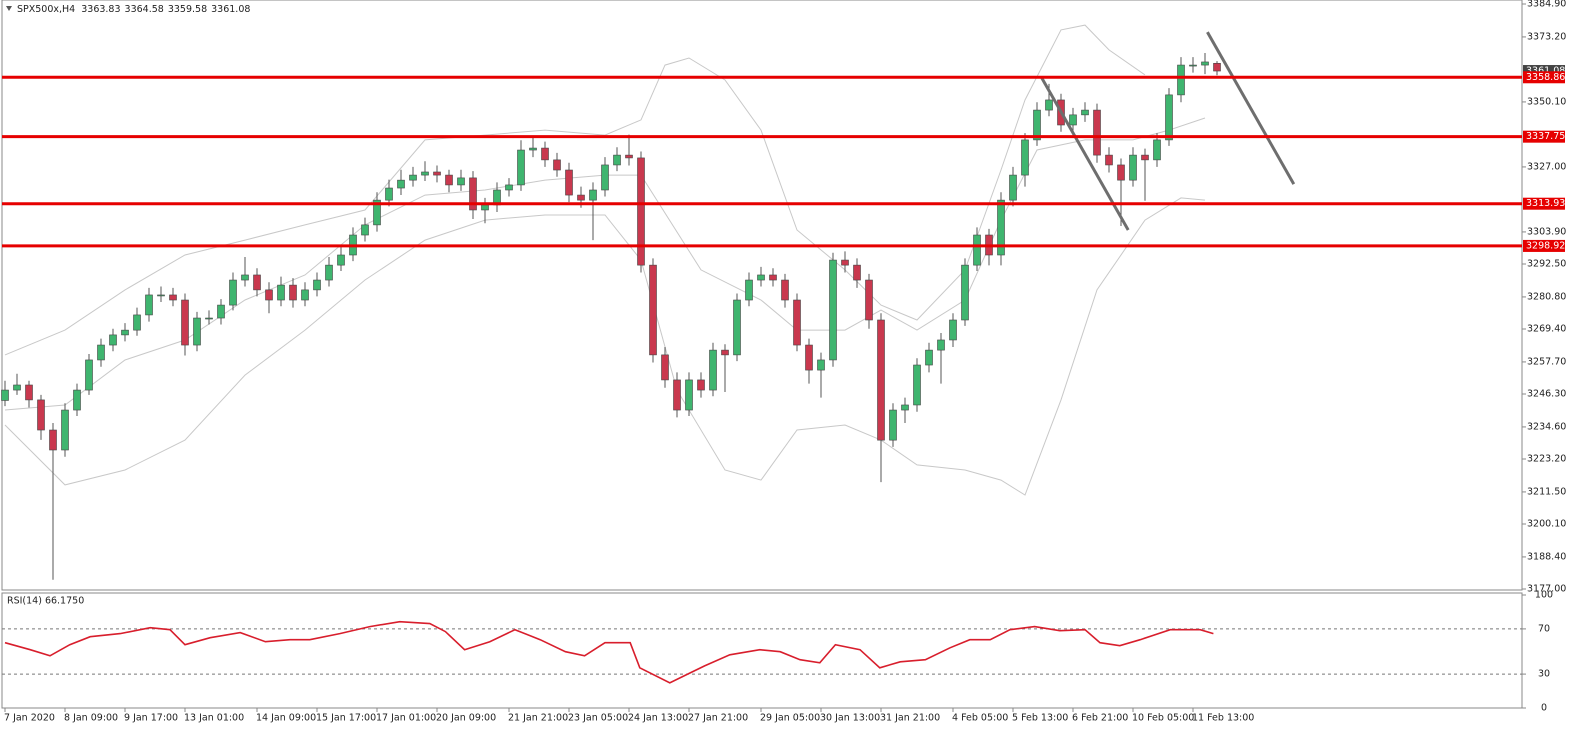 Image resolution: width=1596 pixels, height=743 pixels. I want to click on y-tick-label: 3292.50, so click(1546, 264).